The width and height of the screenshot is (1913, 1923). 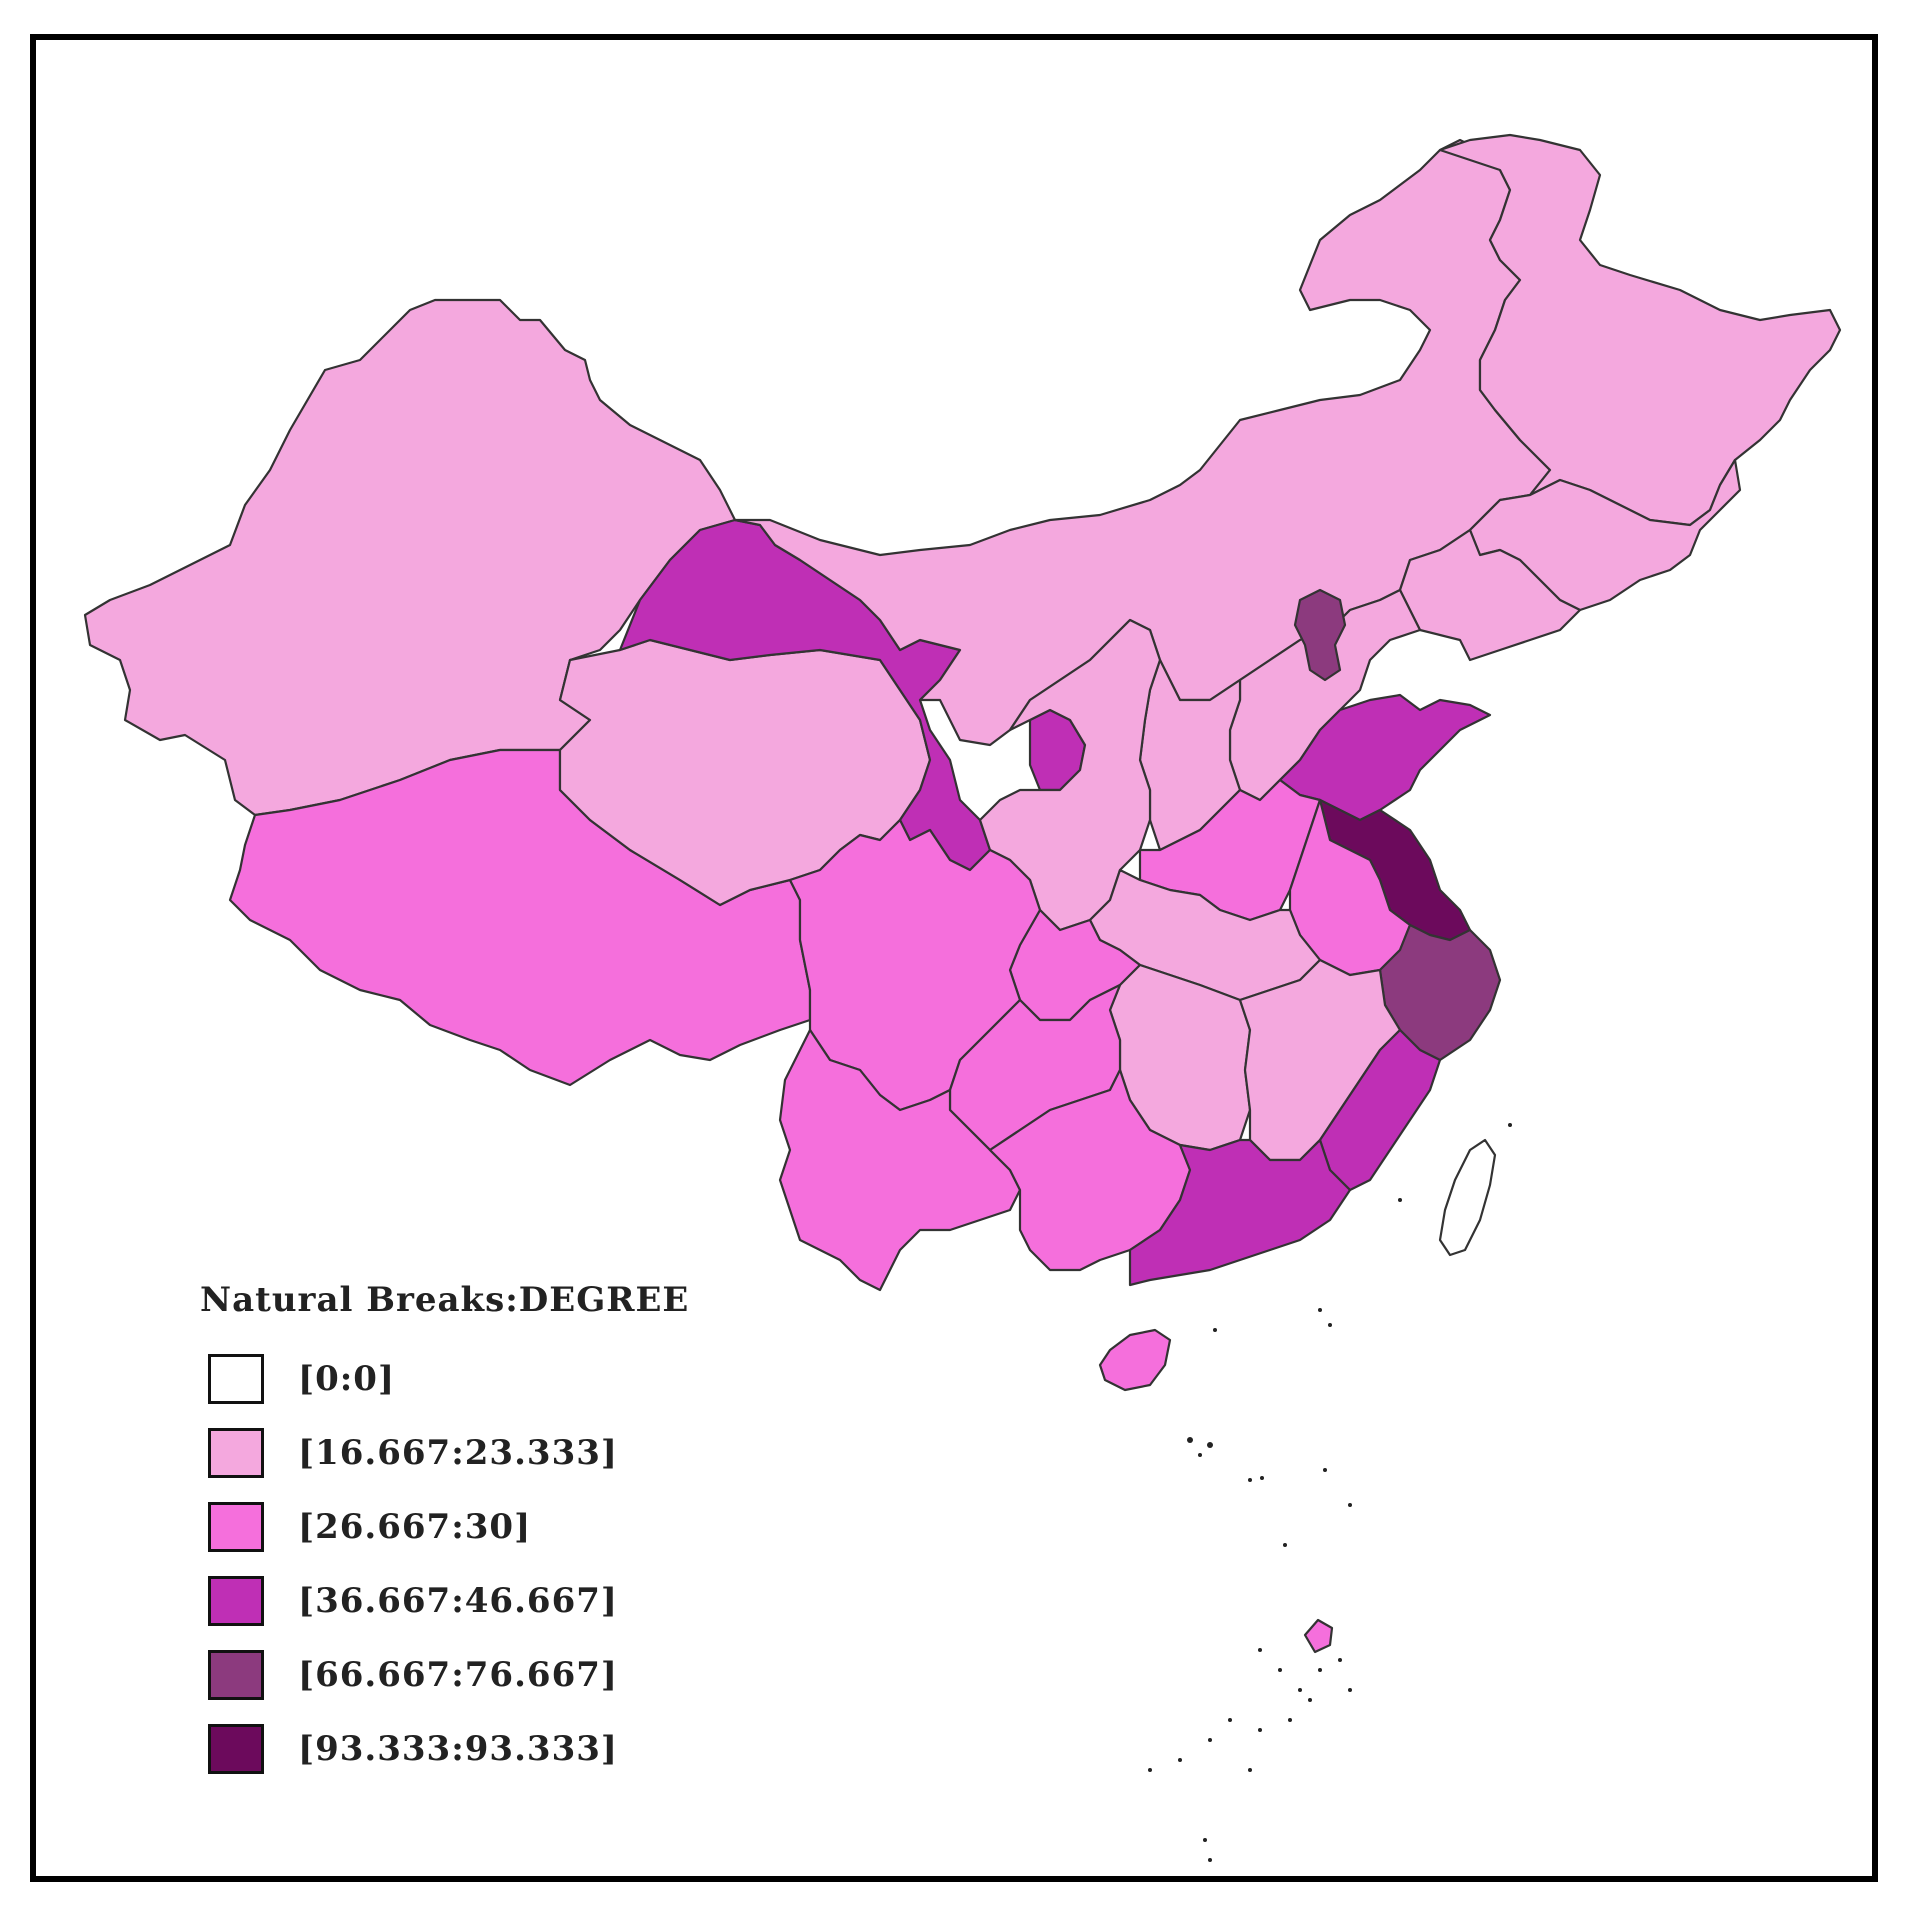 I want to click on legend-label: [36.667:46.667], so click(x=458, y=1601).